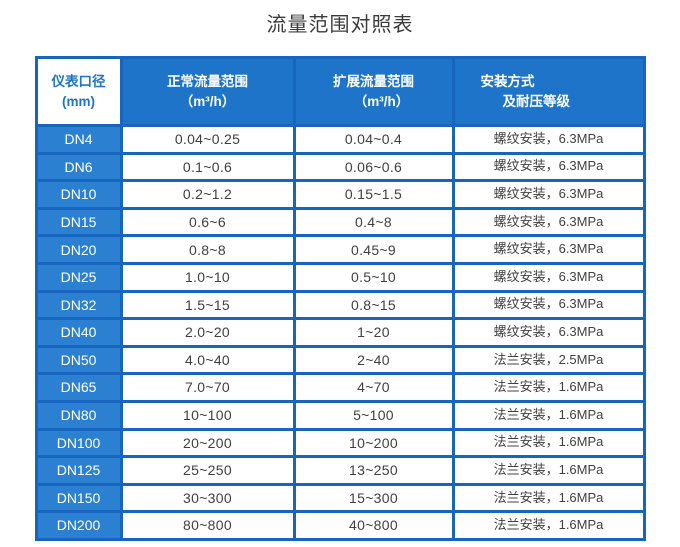 This screenshot has height=547, width=680. What do you see at coordinates (78, 387) in the screenshot?
I see `cell-dn-size: DN65` at bounding box center [78, 387].